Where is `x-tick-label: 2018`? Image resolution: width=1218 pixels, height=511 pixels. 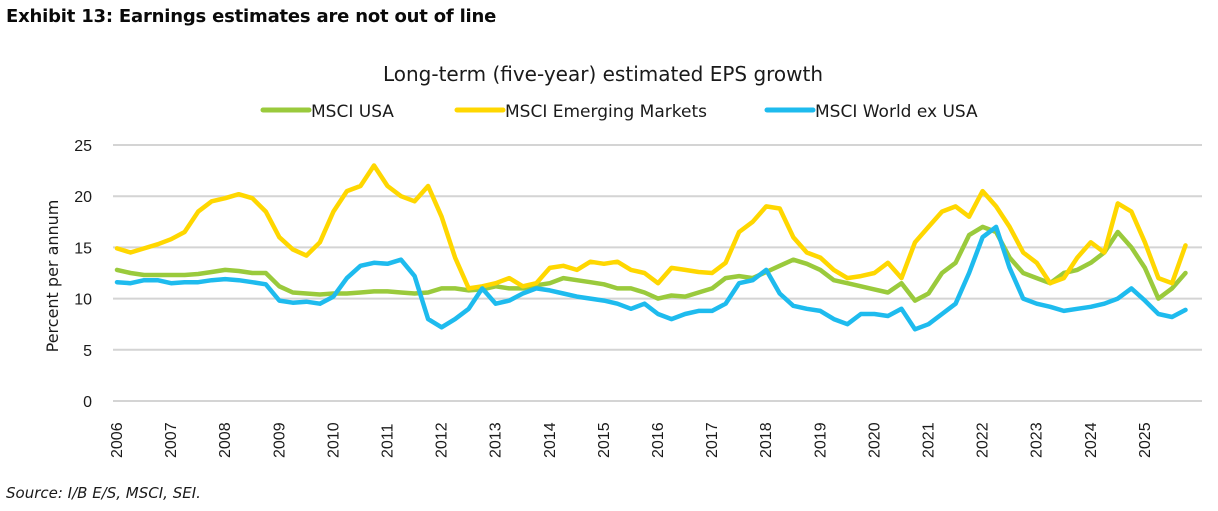
x-tick-label: 2018 is located at coordinates (766, 440).